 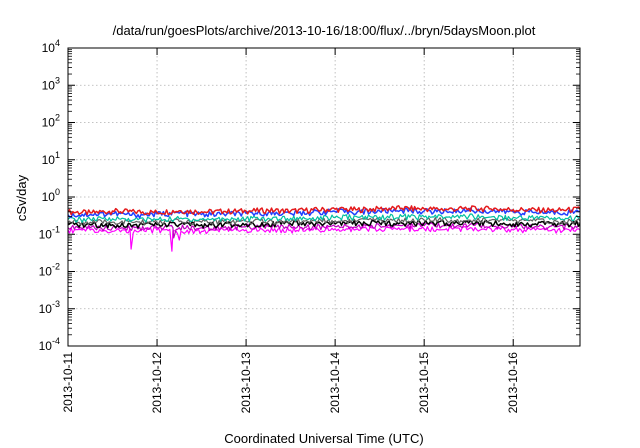 What do you see at coordinates (157, 383) in the screenshot?
I see `x-tick-label: 2013-10-12` at bounding box center [157, 383].